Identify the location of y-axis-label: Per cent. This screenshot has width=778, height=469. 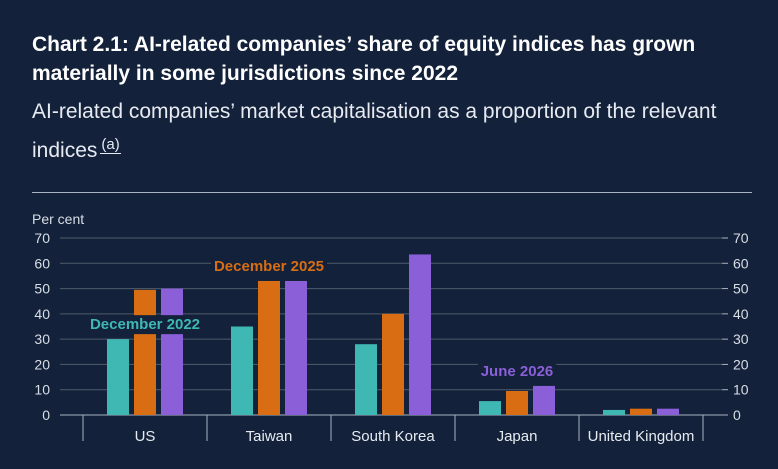
(58, 219).